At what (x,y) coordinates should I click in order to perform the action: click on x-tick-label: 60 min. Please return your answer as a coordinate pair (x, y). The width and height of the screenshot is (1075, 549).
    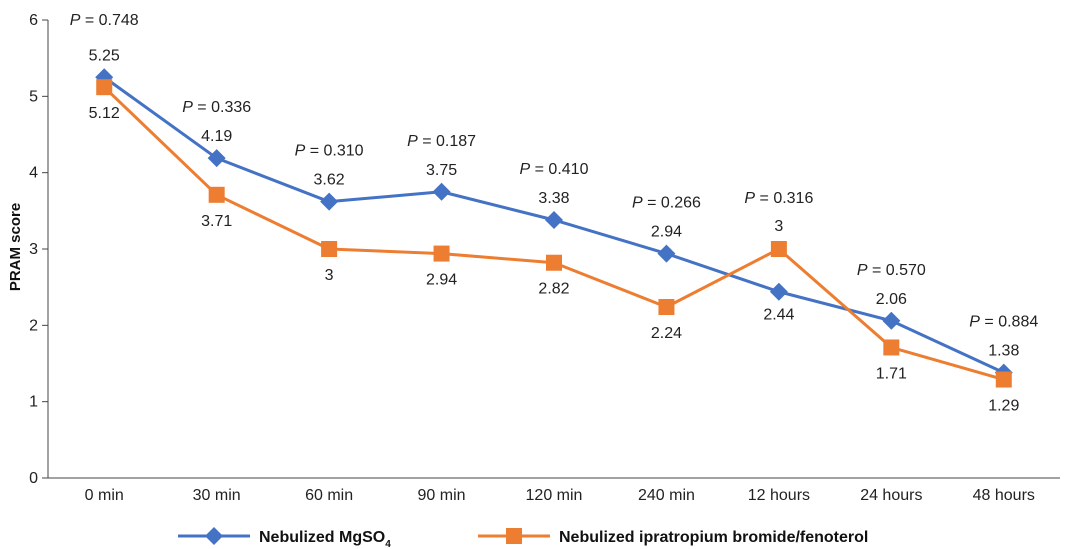
    Looking at the image, I should click on (329, 495).